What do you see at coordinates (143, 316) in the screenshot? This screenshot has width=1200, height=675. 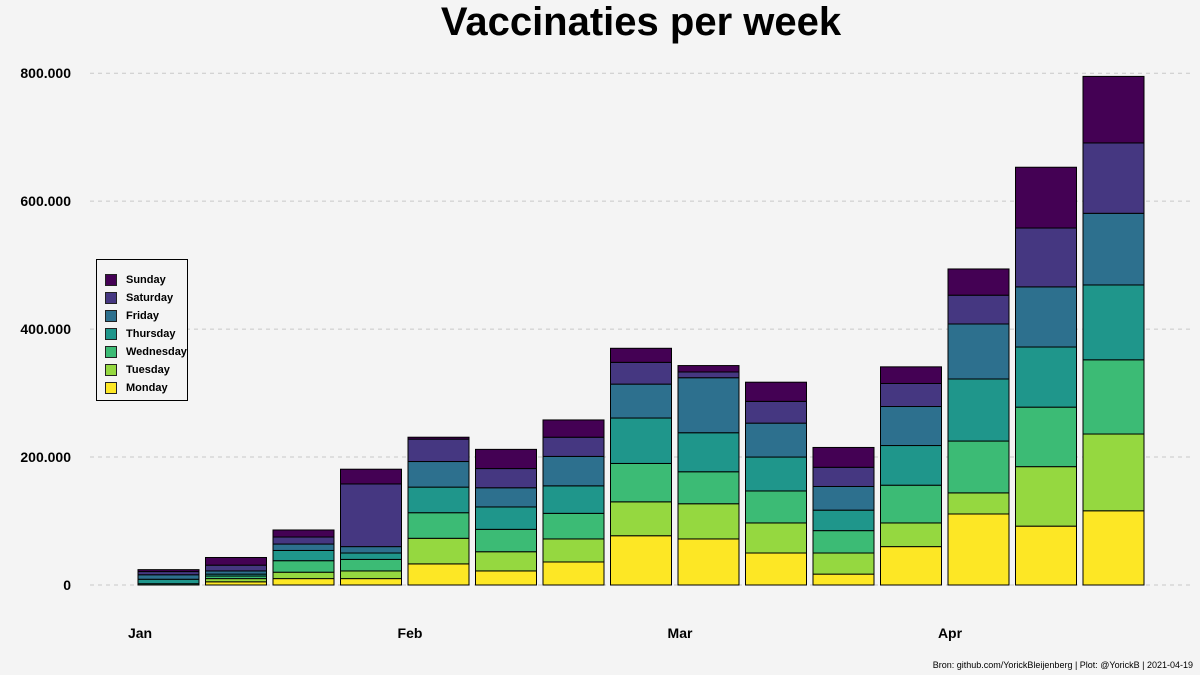 I see `legend-label: Friday` at bounding box center [143, 316].